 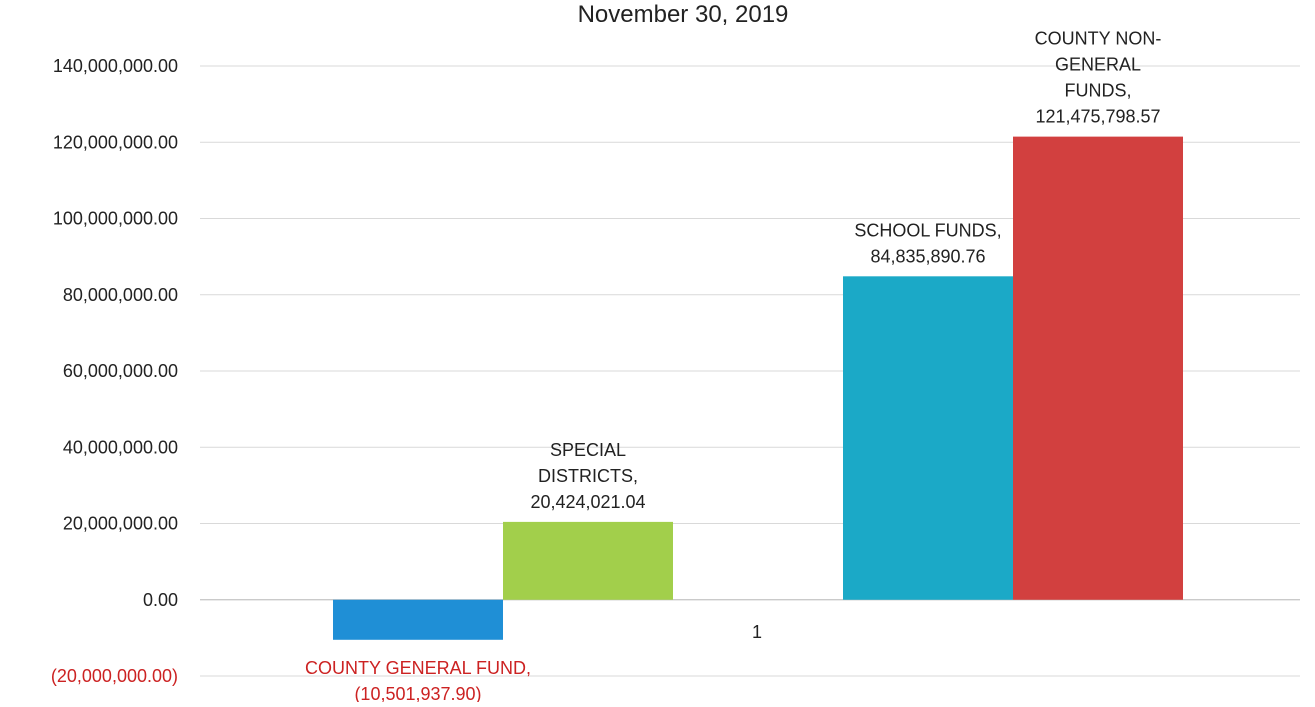 What do you see at coordinates (120, 524) in the screenshot?
I see `y-tick-label: 20,000,000.00` at bounding box center [120, 524].